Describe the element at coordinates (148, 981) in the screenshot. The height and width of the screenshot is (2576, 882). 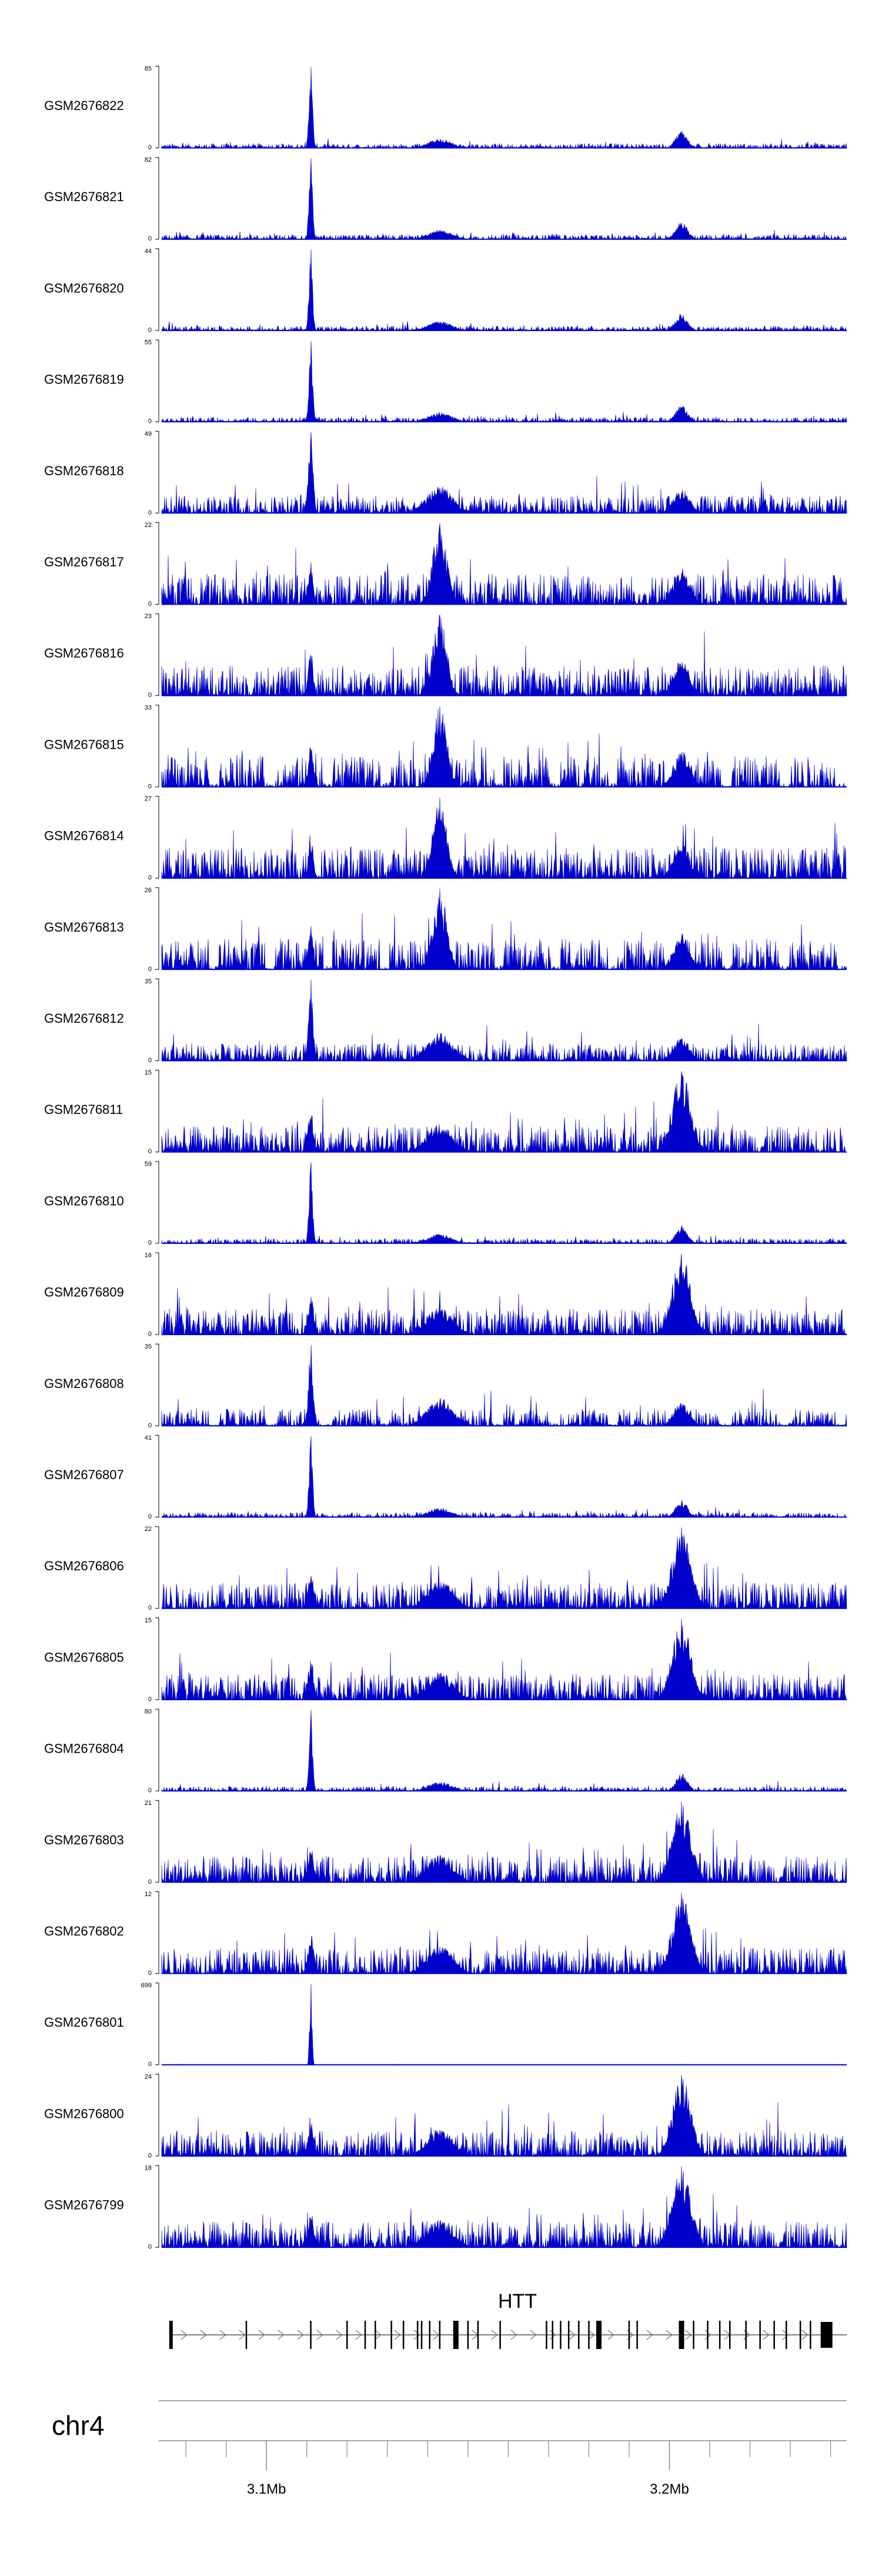
I see `track-ymax-label: 35` at that location.